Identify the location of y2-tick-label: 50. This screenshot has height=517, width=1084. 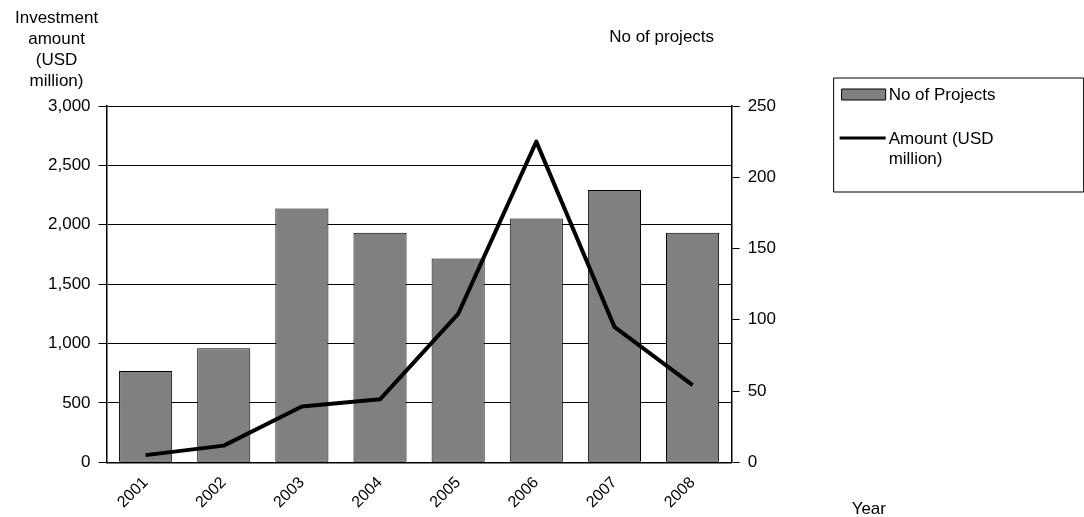
(757, 390).